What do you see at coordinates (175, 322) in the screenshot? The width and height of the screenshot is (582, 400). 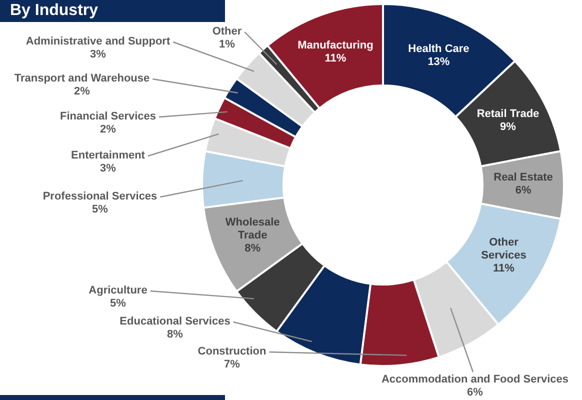 I see `slice-label: Educational Services` at bounding box center [175, 322].